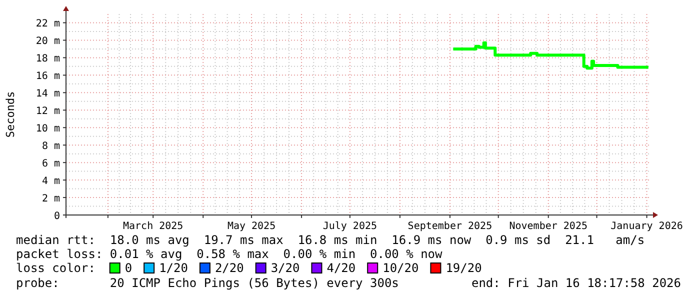 The width and height of the screenshot is (697, 297). I want to click on legend-label: 4/20, so click(341, 268).